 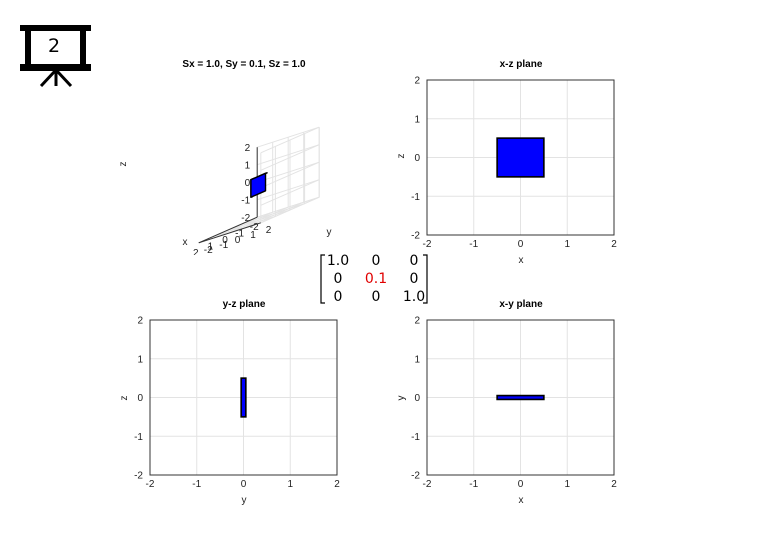 I want to click on y-tick-label-3d: -2, so click(x=208, y=250).